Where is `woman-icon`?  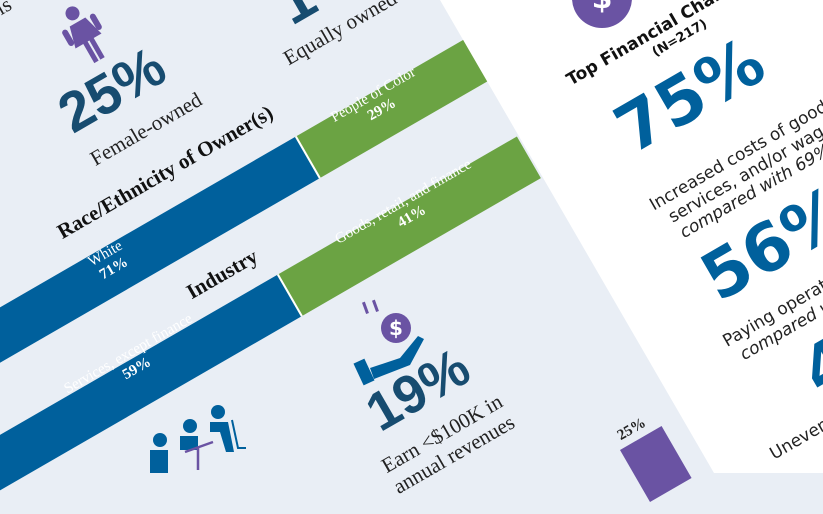
woman-icon is located at coordinates (83, 35).